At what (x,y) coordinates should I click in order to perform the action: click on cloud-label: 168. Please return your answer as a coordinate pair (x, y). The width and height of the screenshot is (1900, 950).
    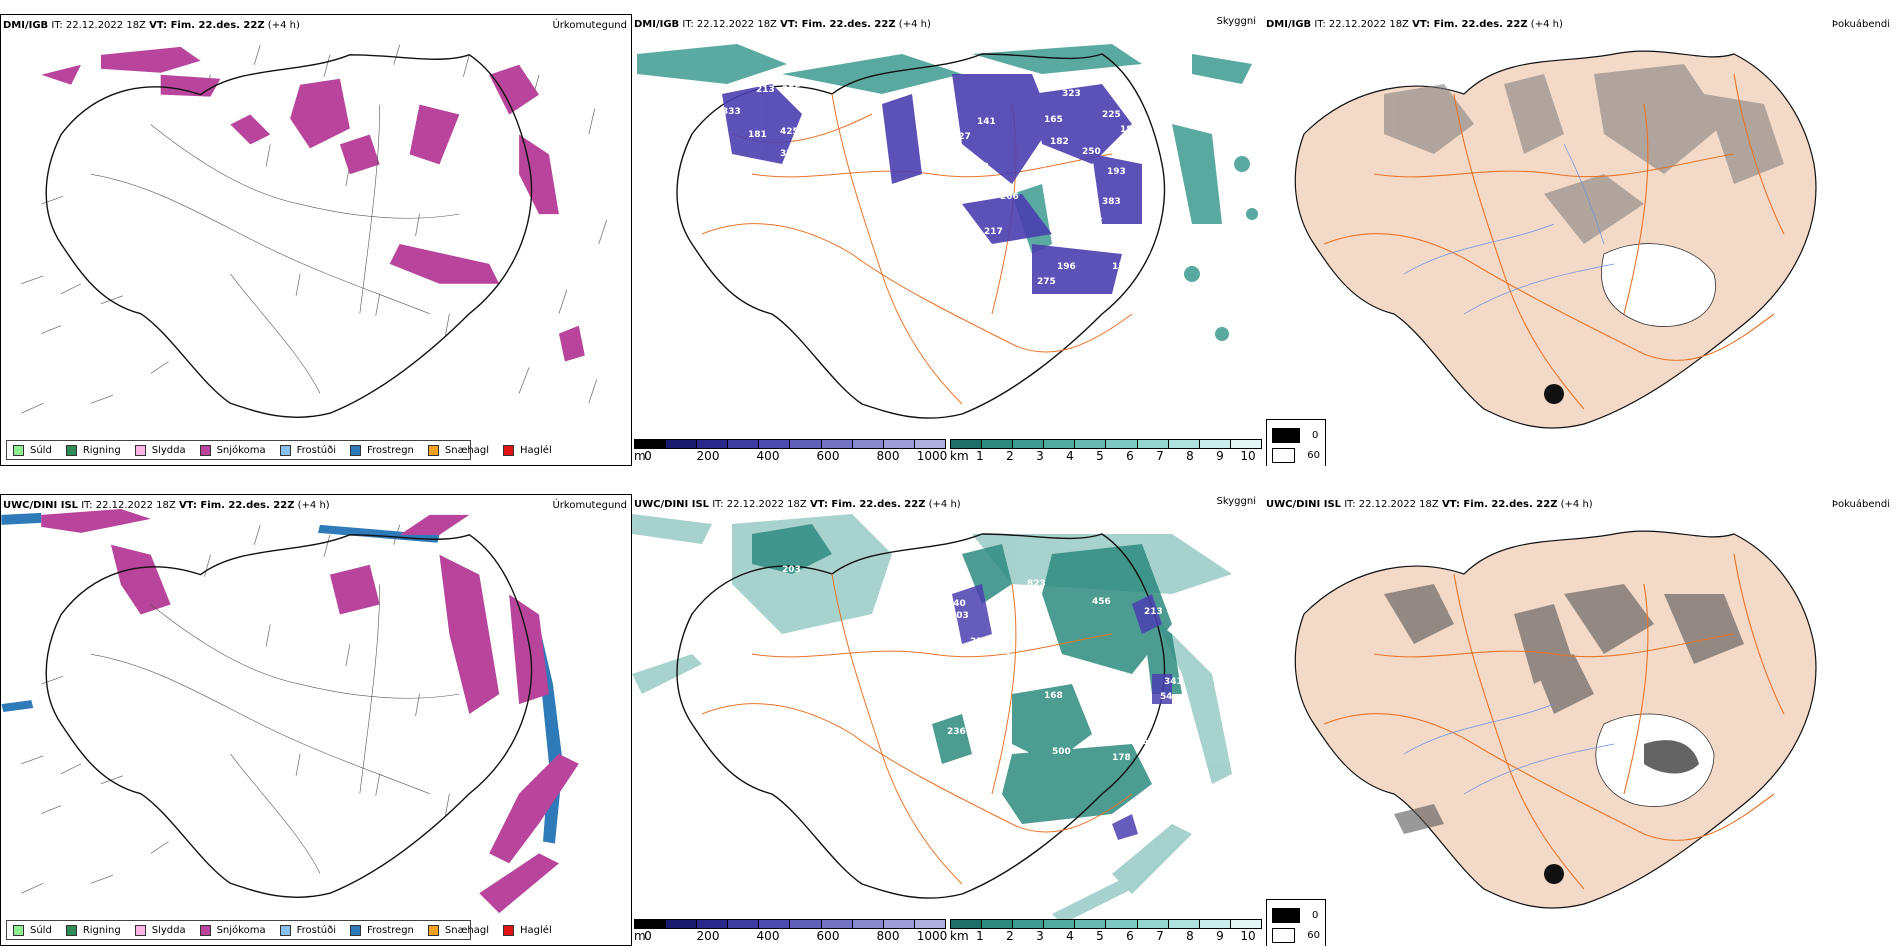
    Looking at the image, I should click on (1053, 696).